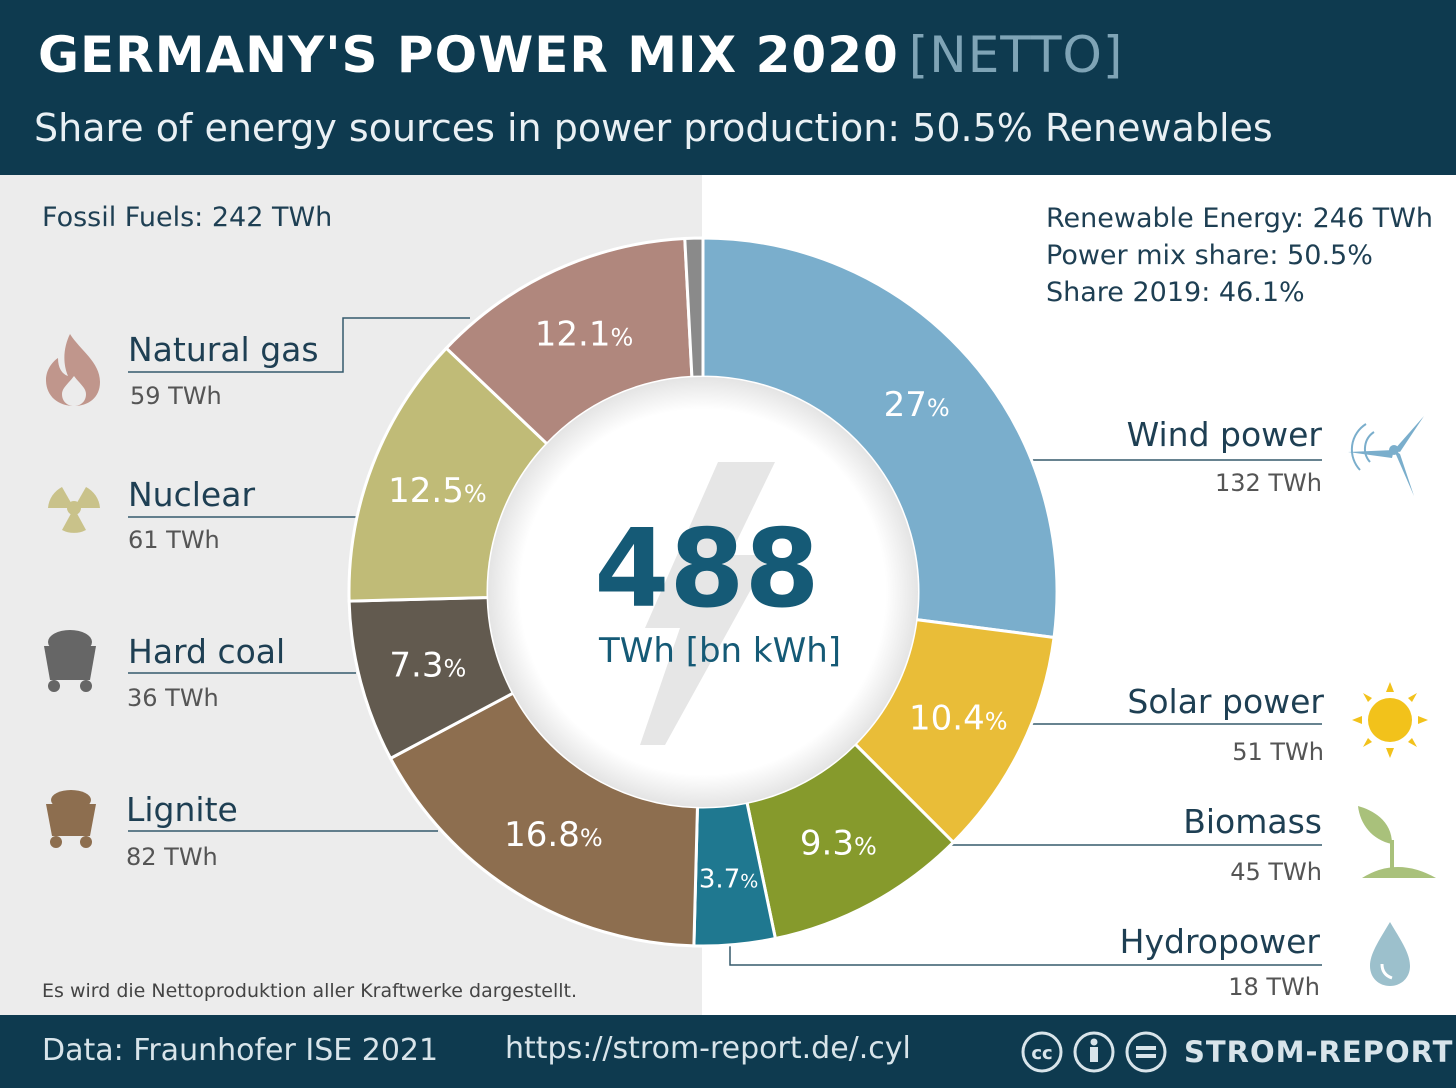  What do you see at coordinates (1252, 821) in the screenshot?
I see `legend-label-biomass: Biomass` at bounding box center [1252, 821].